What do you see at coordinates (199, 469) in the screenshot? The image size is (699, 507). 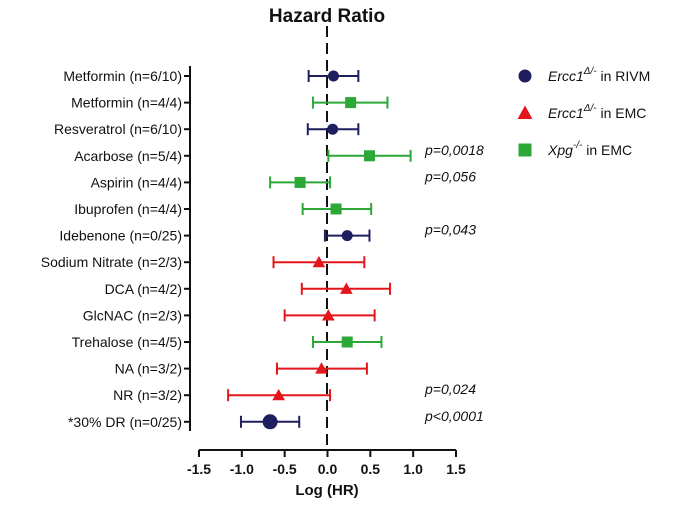 I see `x-tick-label: -1.5` at bounding box center [199, 469].